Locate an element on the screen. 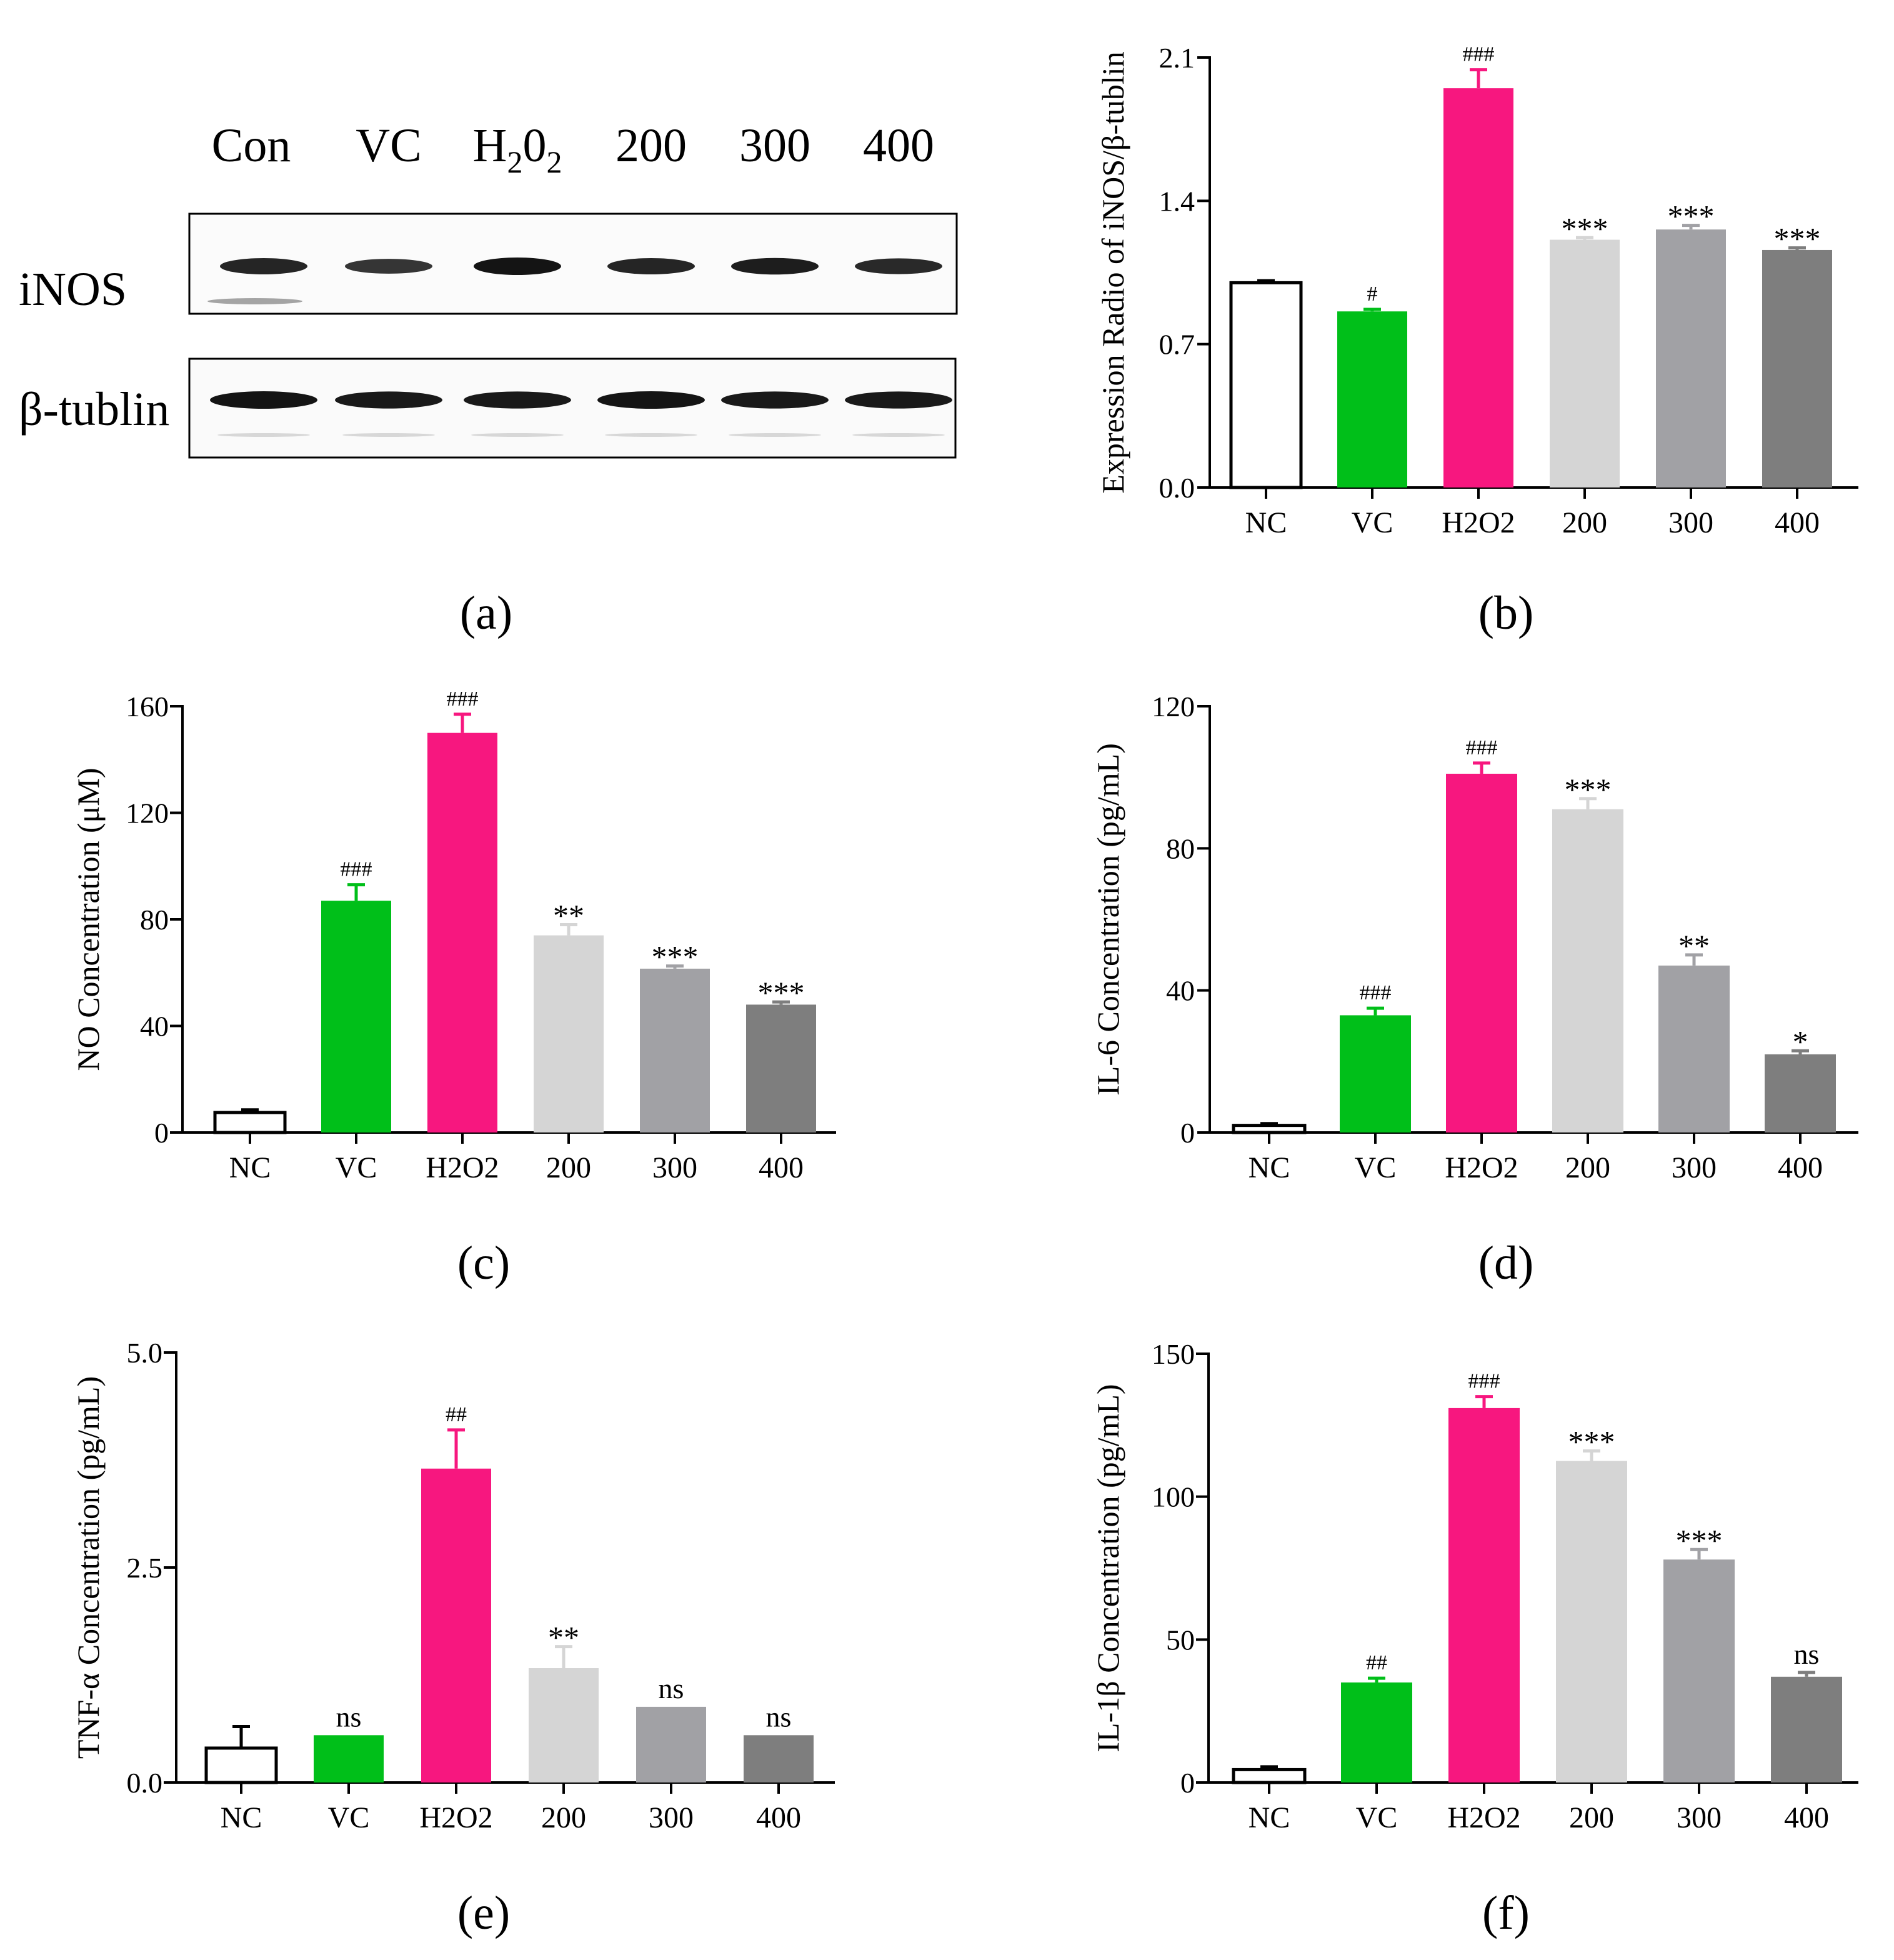 Image resolution: width=1894 pixels, height=1960 pixels. y-tick-label: 0.7 is located at coordinates (1177, 345).